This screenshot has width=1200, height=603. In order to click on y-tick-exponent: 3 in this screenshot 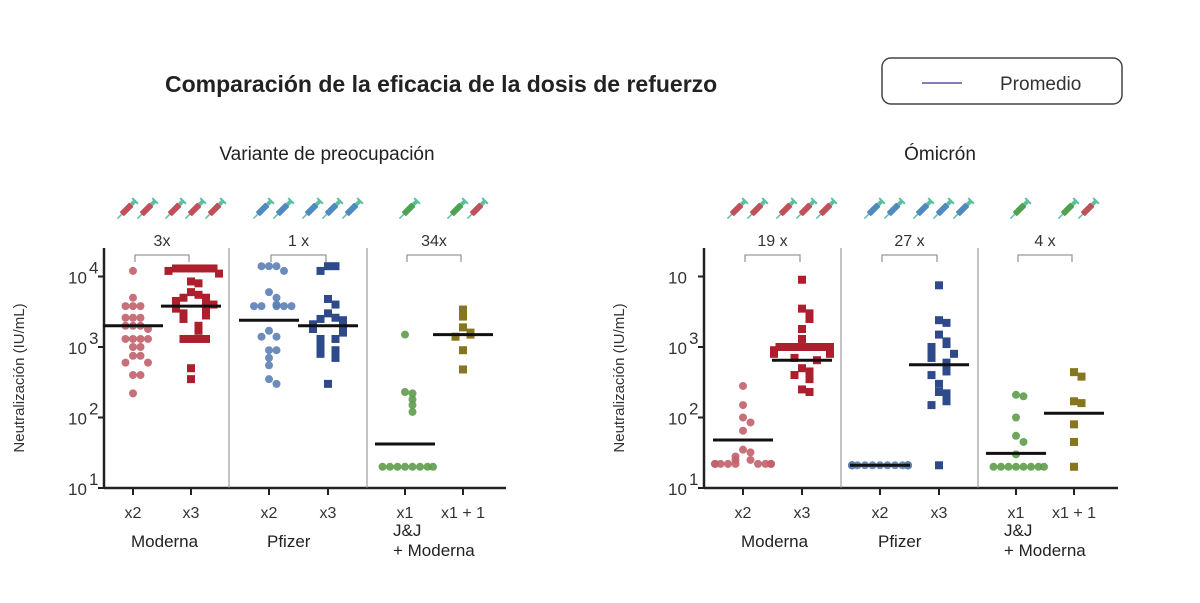, I will do `click(693, 338)`.